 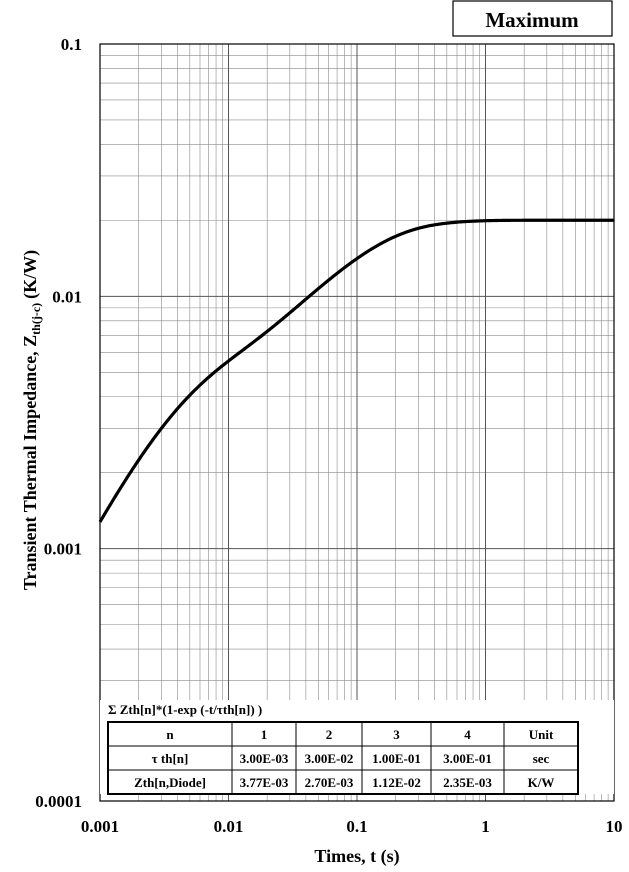 What do you see at coordinates (329, 734) in the screenshot?
I see `table-header-cell: 2` at bounding box center [329, 734].